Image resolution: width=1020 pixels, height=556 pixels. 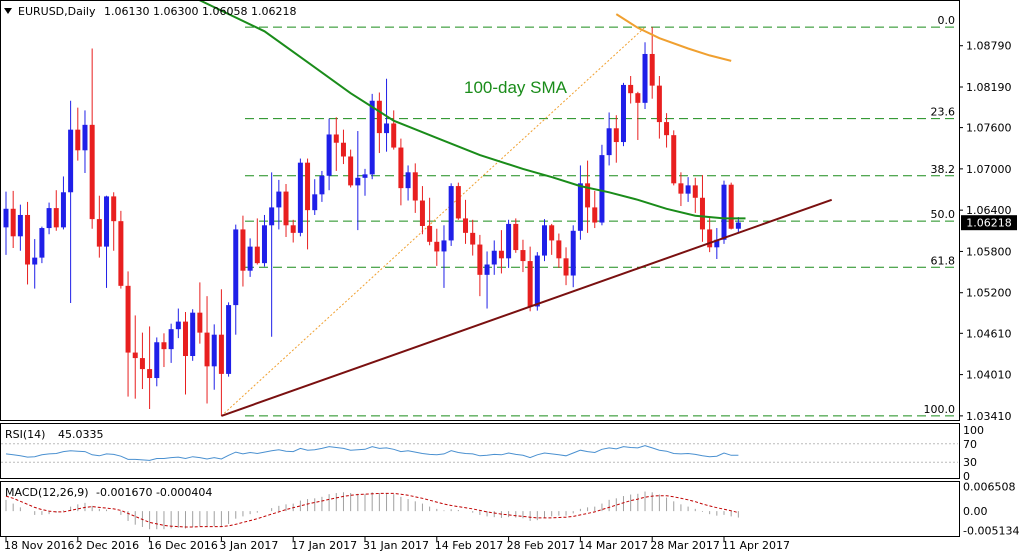 What do you see at coordinates (943, 260) in the screenshot?
I see `fib-level-label: 61.8` at bounding box center [943, 260].